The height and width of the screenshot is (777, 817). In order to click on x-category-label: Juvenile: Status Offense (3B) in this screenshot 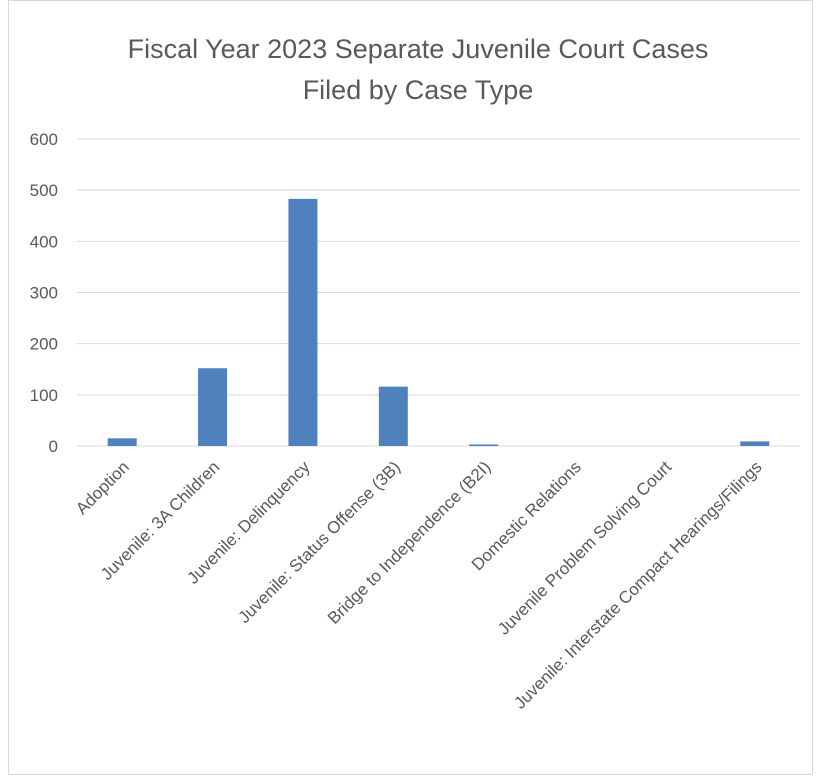, I will do `click(320, 542)`.